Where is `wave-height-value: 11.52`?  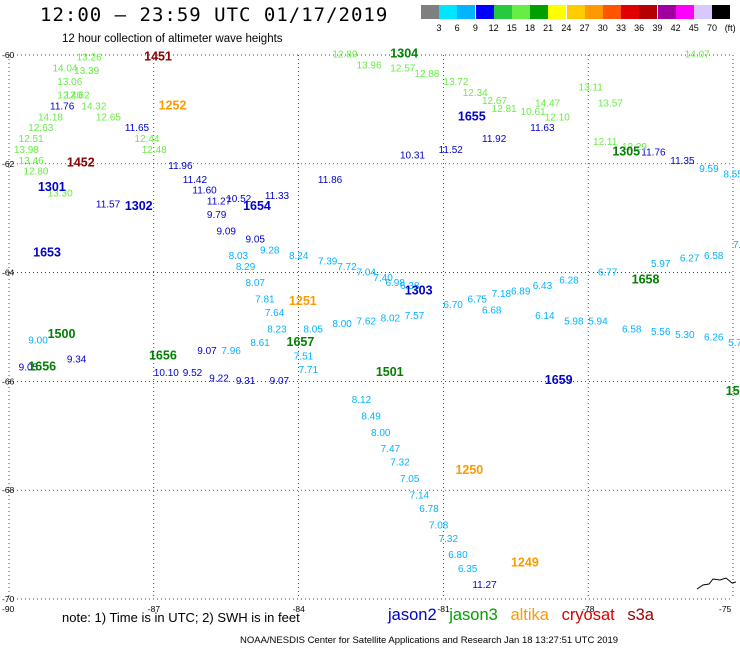 wave-height-value: 11.52 is located at coordinates (451, 150).